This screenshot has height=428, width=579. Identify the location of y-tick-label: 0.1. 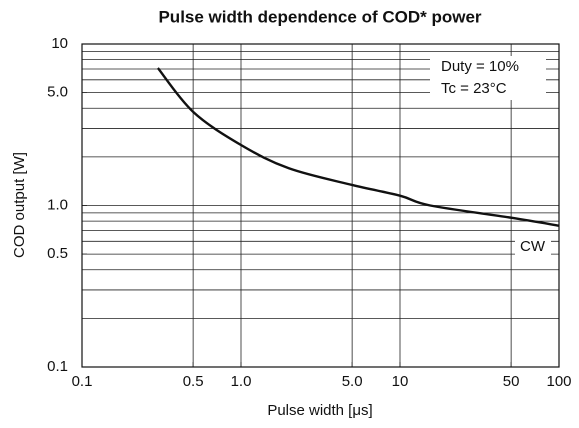
(57, 366).